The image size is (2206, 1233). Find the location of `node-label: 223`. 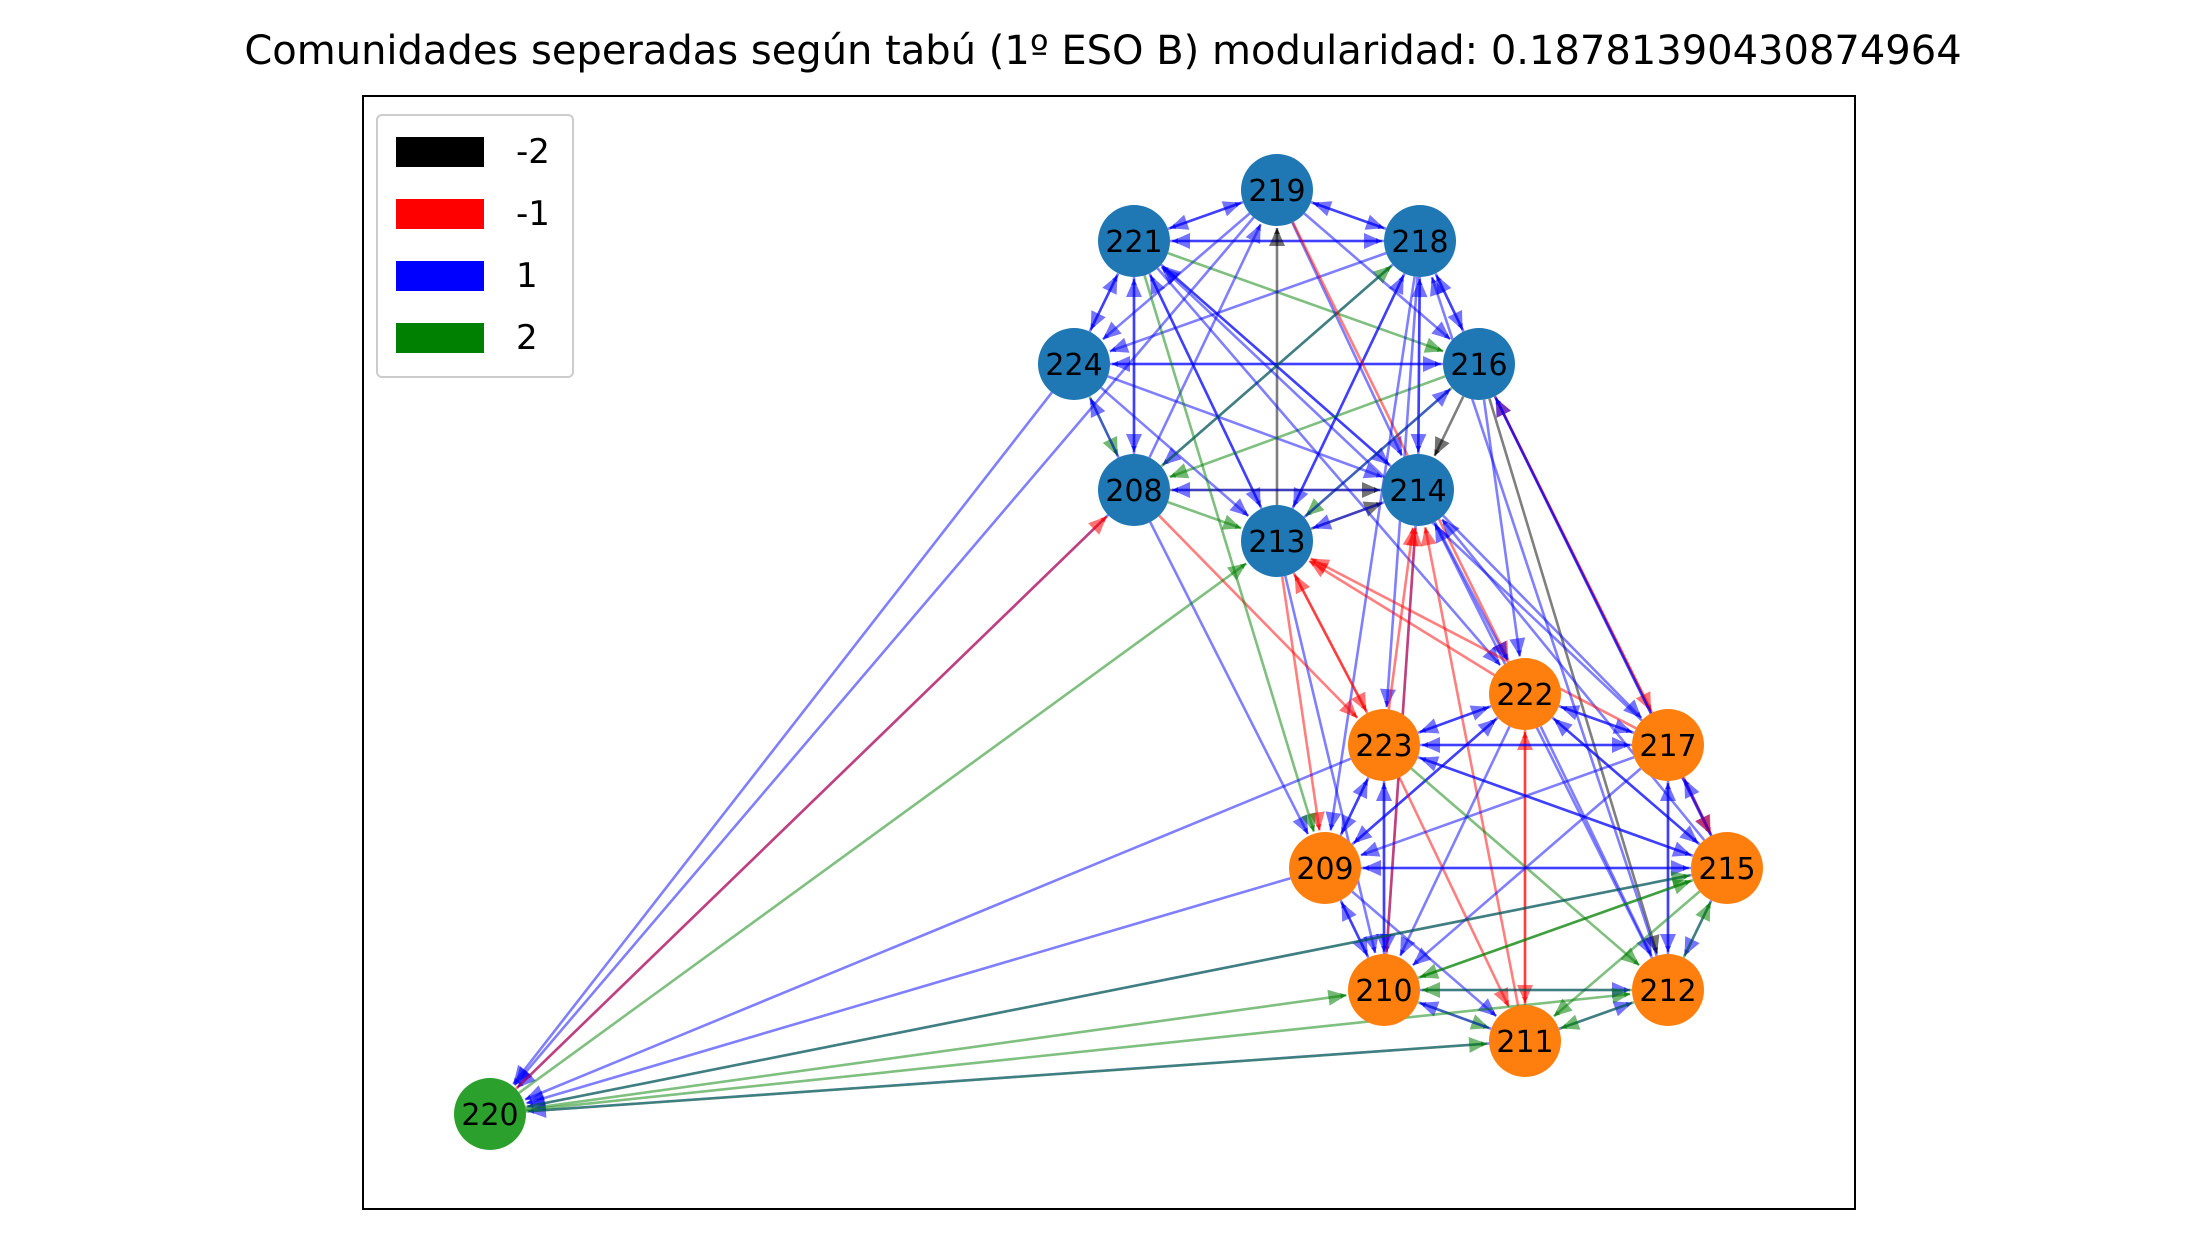

node-label: 223 is located at coordinates (1383, 746).